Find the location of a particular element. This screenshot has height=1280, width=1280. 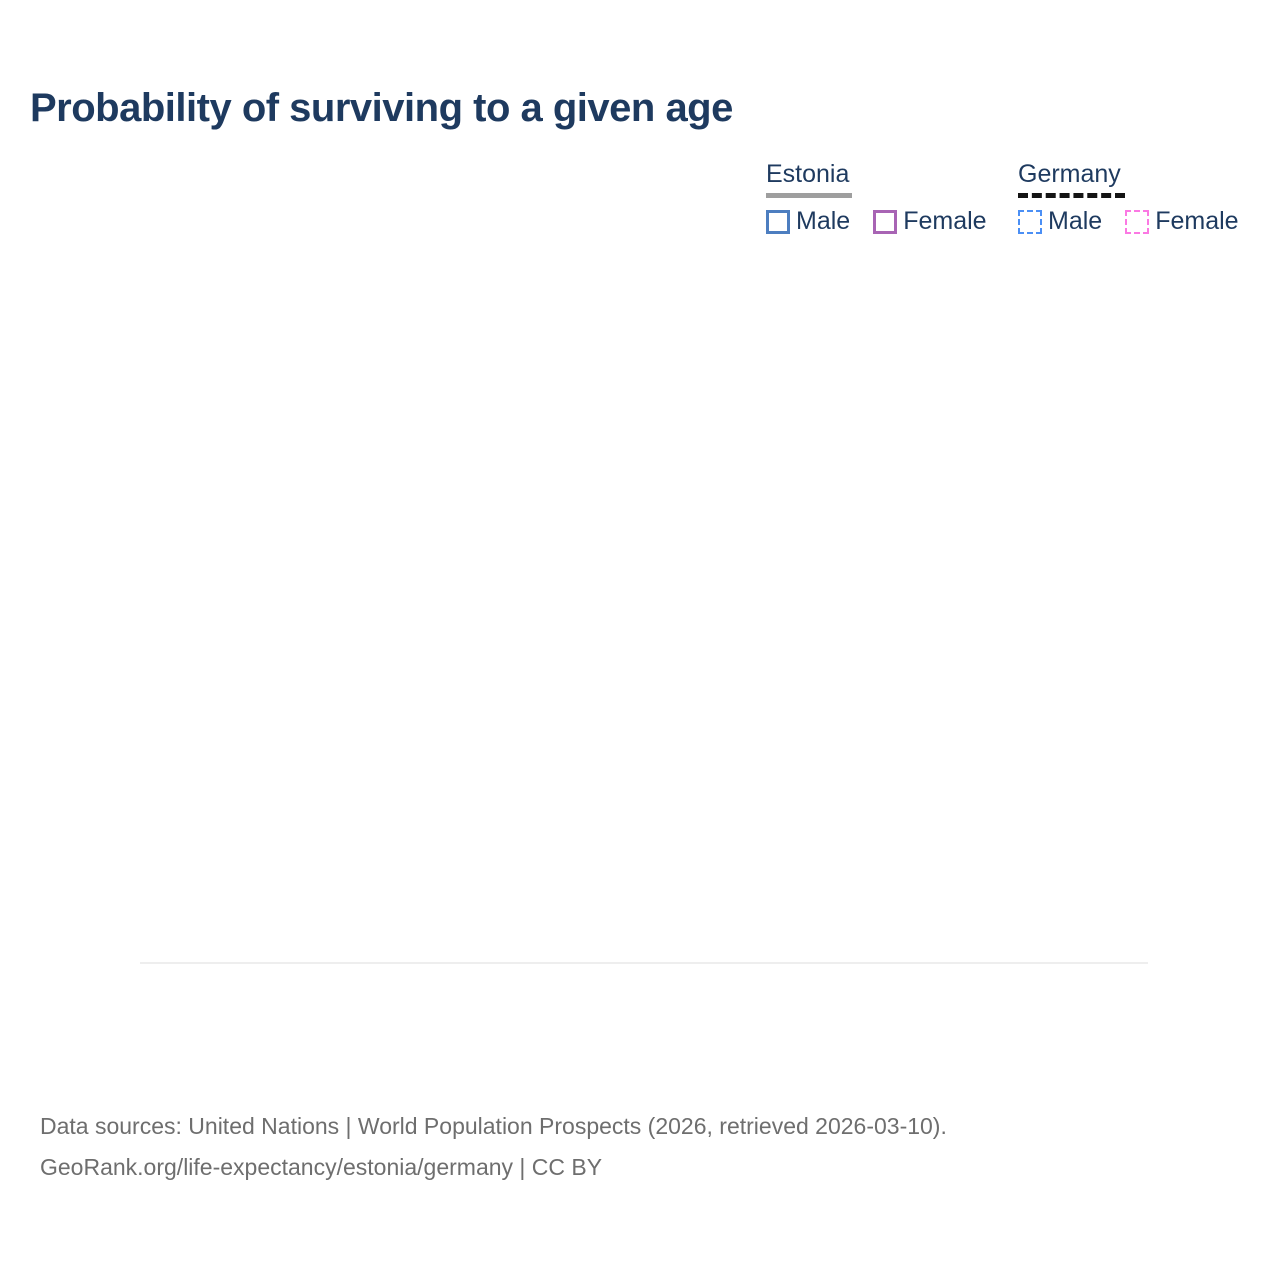

survival-probability-chart is located at coordinates (644, 963).